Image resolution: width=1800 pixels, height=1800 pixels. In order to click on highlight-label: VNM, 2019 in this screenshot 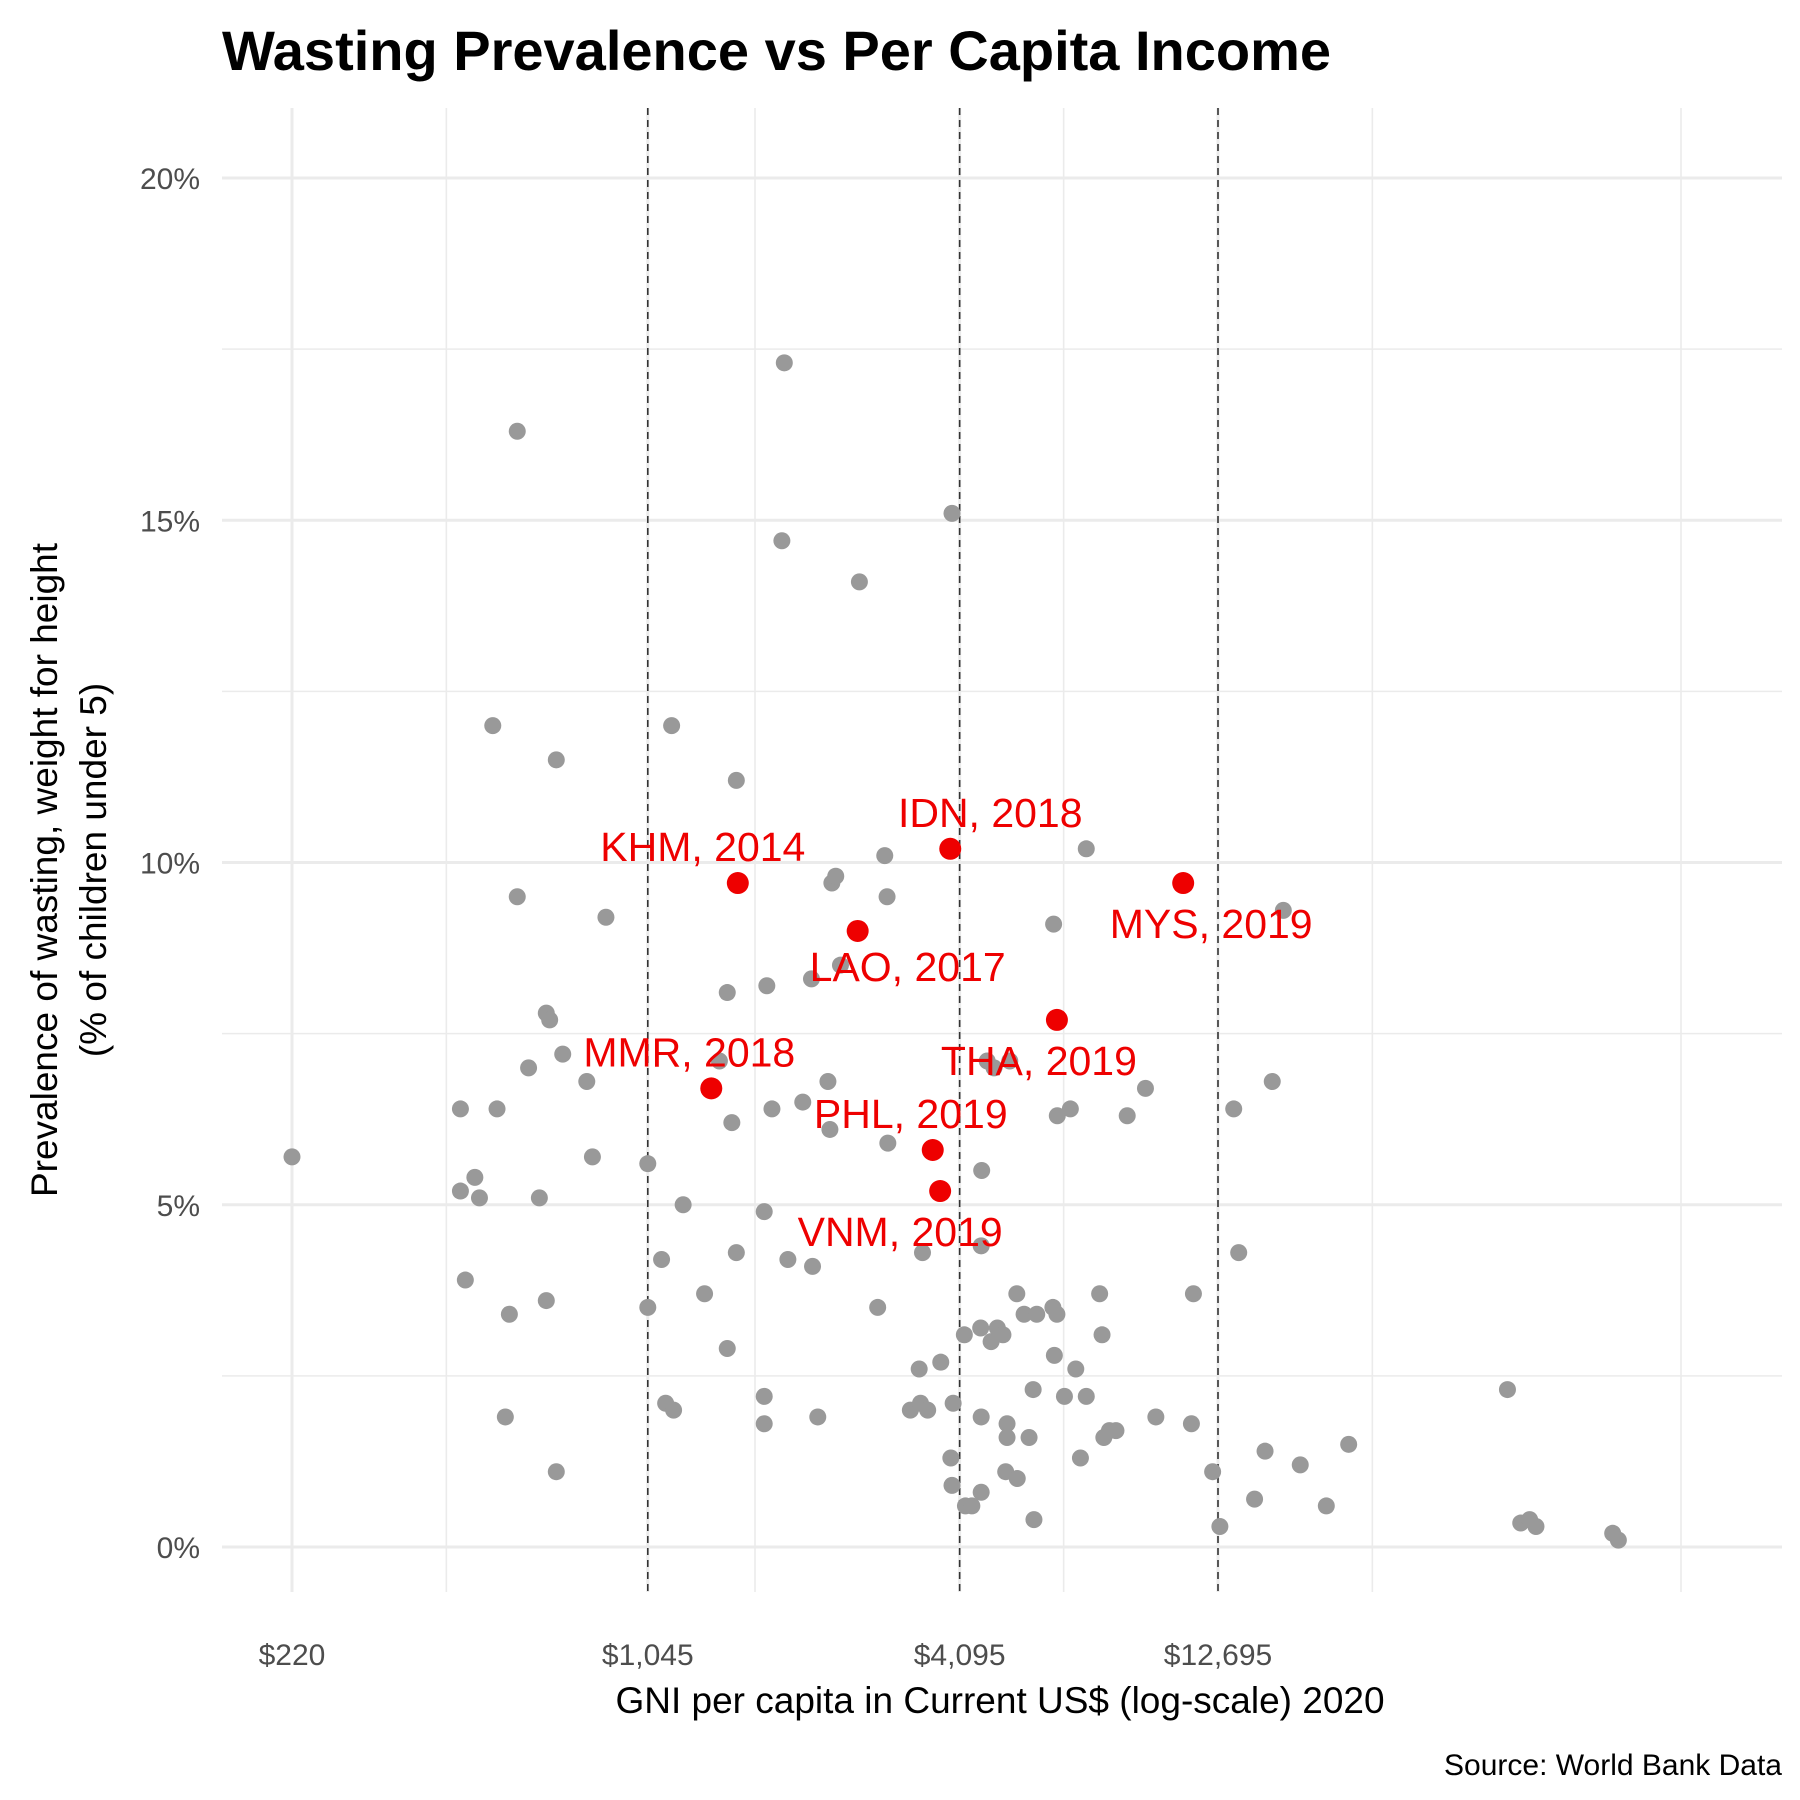, I will do `click(900, 1232)`.